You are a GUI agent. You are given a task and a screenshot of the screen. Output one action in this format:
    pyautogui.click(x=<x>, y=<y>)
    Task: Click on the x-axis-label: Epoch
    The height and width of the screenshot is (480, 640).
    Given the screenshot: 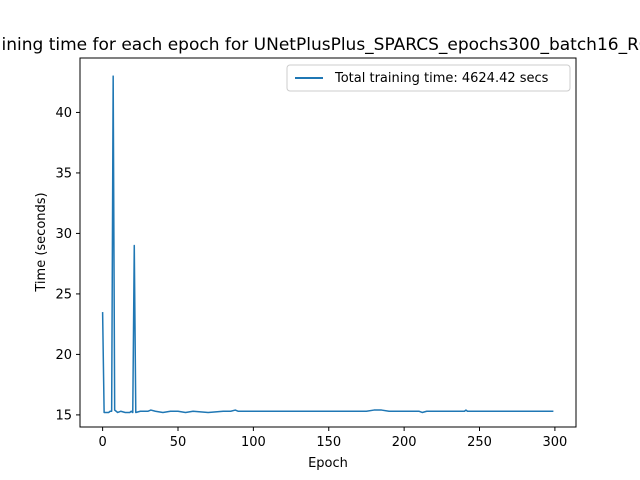 What is the action you would take?
    pyautogui.click(x=328, y=463)
    